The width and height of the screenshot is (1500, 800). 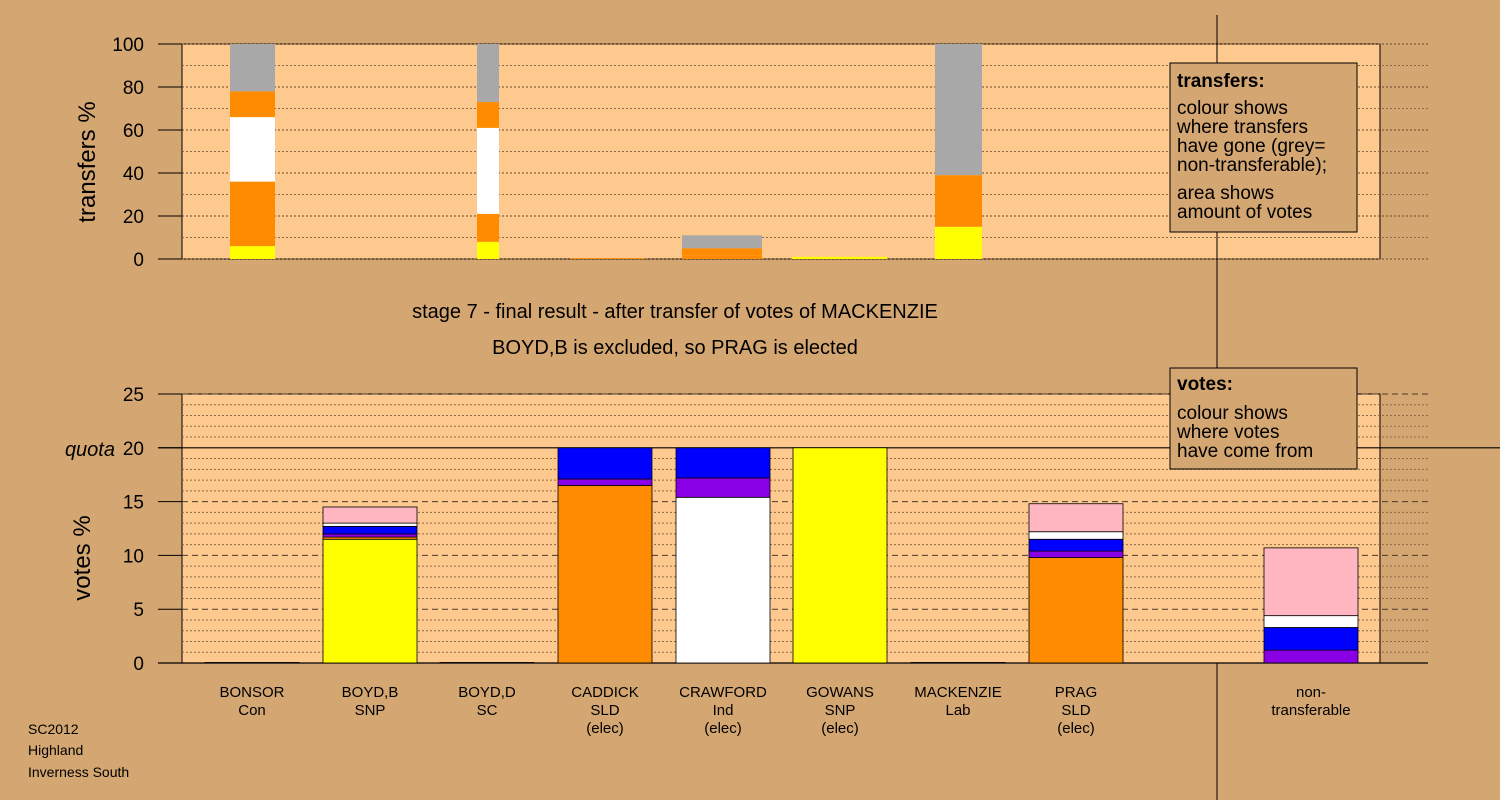 What do you see at coordinates (1205, 384) in the screenshot?
I see `votes-legend-title: votes:` at bounding box center [1205, 384].